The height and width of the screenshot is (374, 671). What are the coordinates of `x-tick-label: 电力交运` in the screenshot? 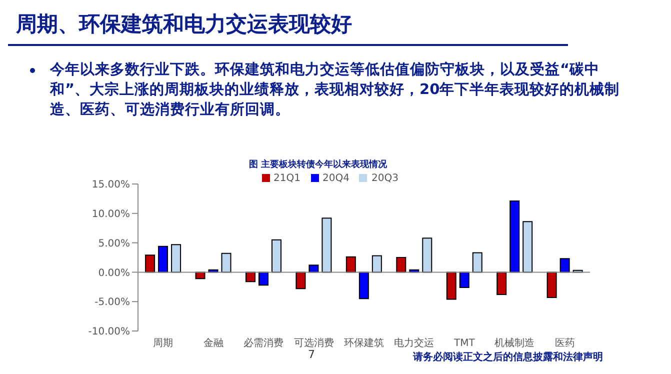 It's located at (414, 343).